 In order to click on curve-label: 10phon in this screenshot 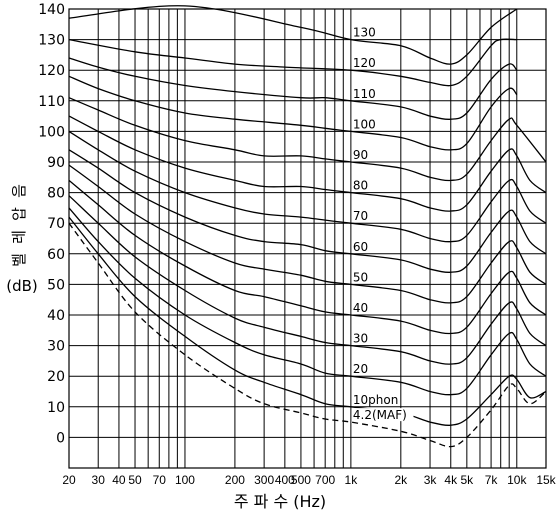, I will do `click(375, 400)`.